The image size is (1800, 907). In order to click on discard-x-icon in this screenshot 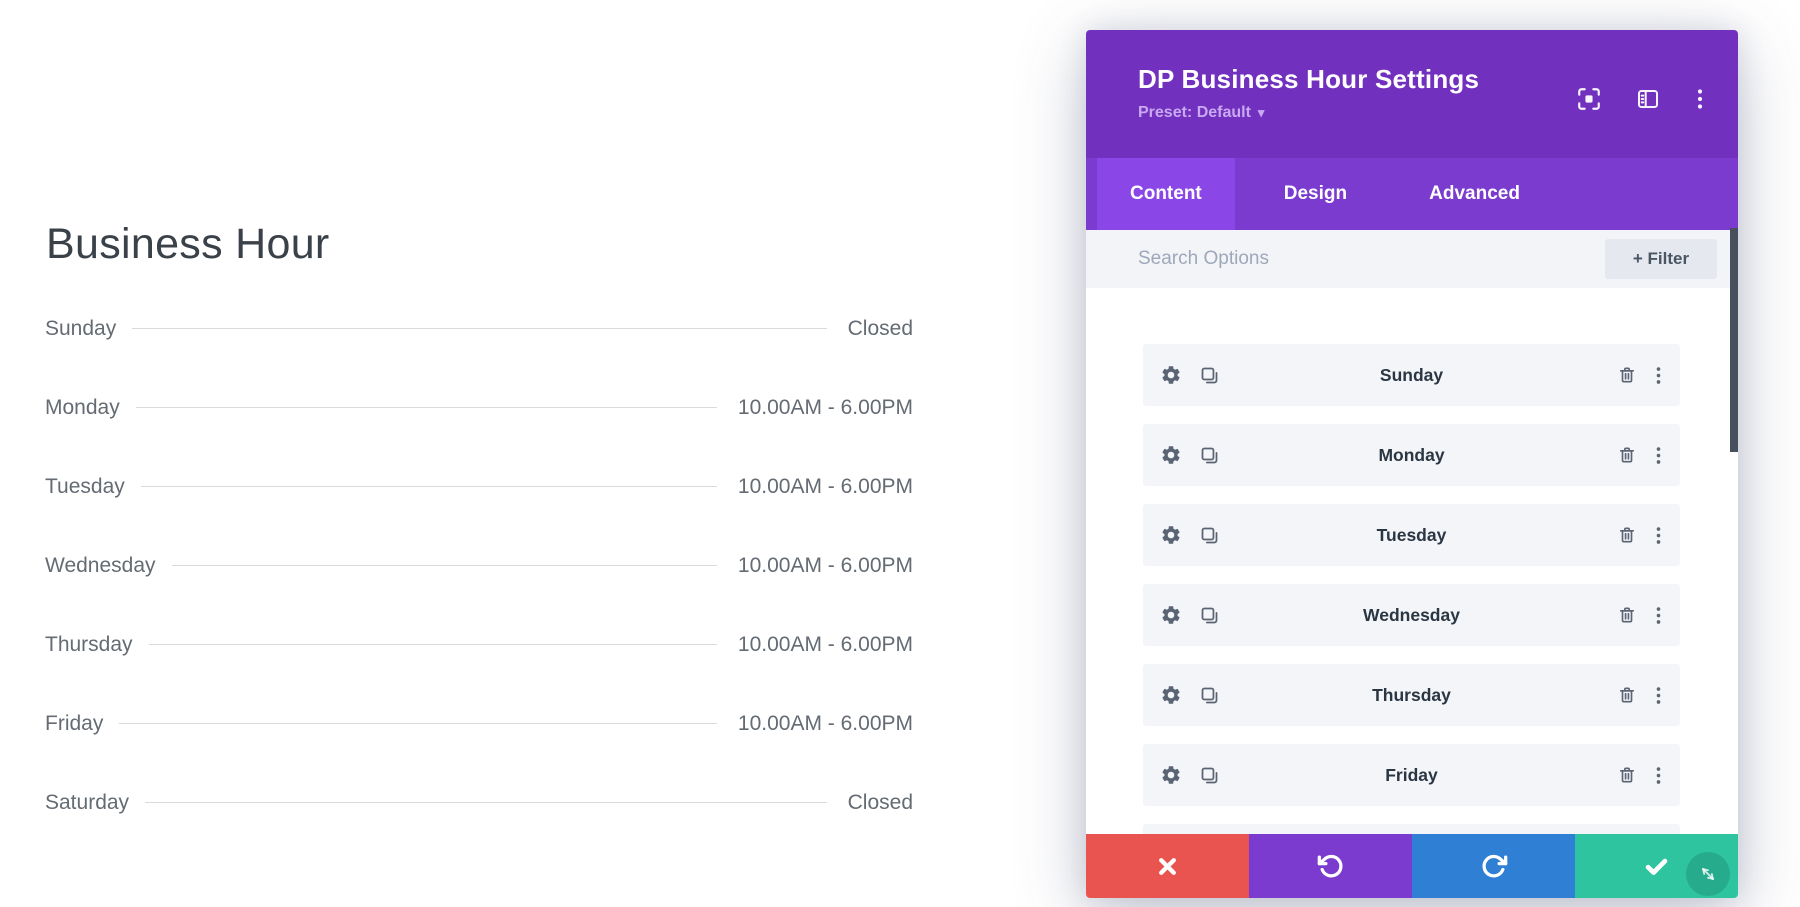, I will do `click(1167, 866)`.